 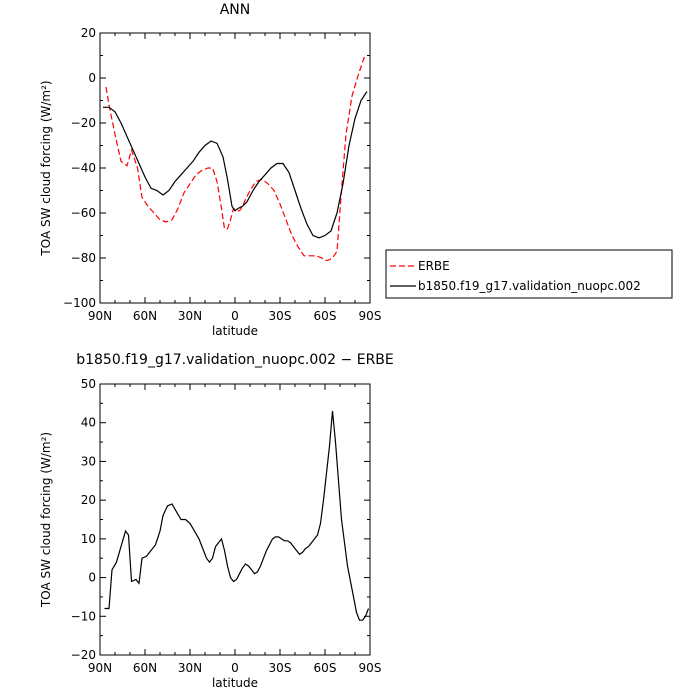 What do you see at coordinates (83, 258) in the screenshot?
I see `y-tick-label: −80` at bounding box center [83, 258].